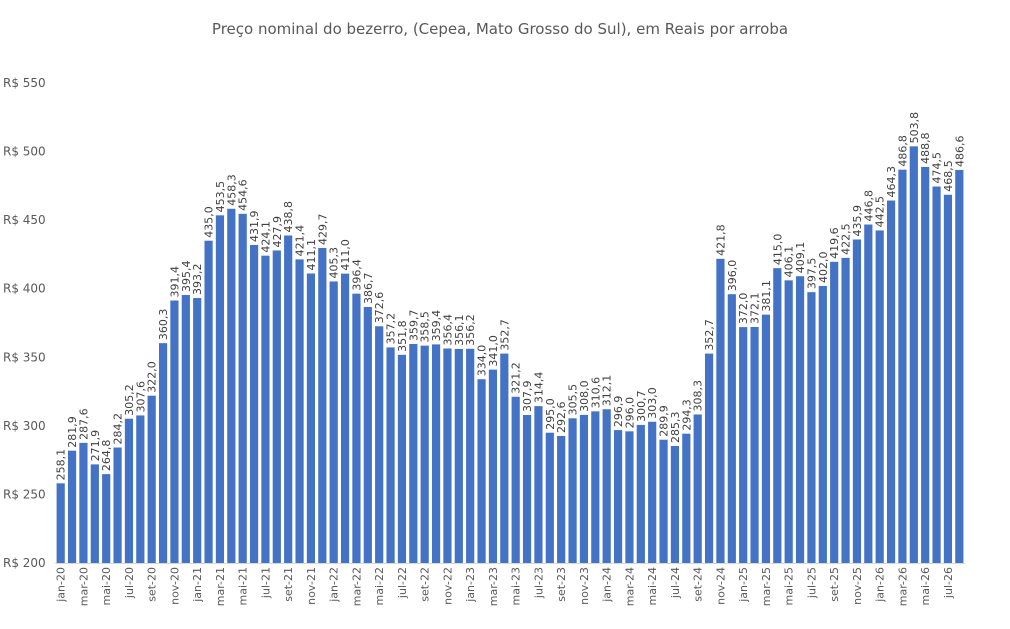  What do you see at coordinates (789, 262) in the screenshot?
I see `data-label-mai-25: 406,1` at bounding box center [789, 262].